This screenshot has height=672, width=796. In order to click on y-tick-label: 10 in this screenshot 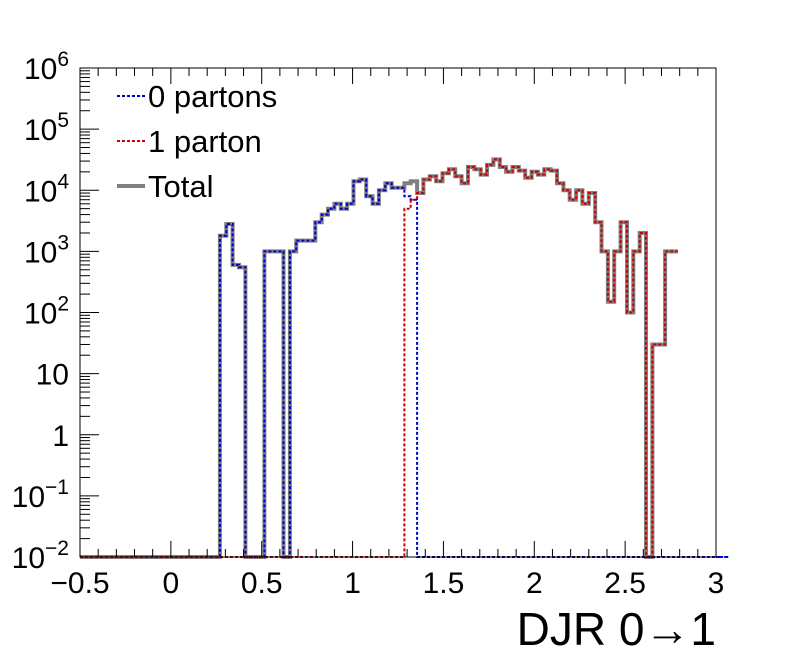, I will do `click(52, 375)`.